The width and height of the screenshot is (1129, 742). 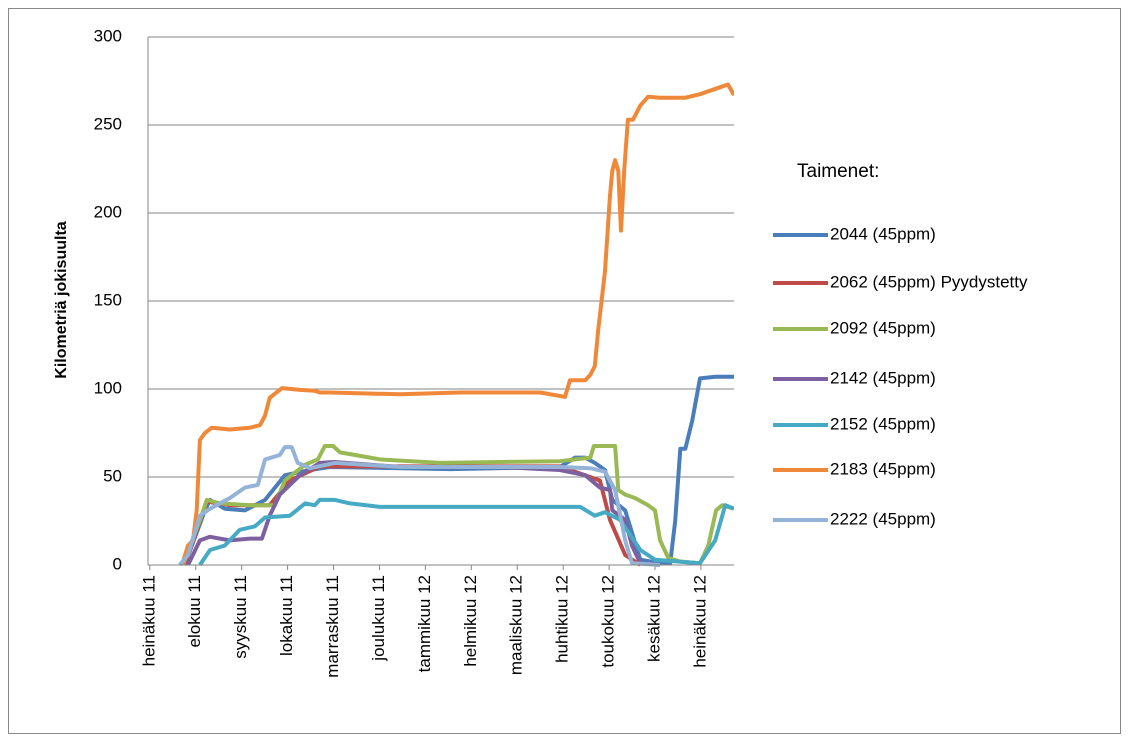 I want to click on y-tick-label: 300, so click(x=108, y=35).